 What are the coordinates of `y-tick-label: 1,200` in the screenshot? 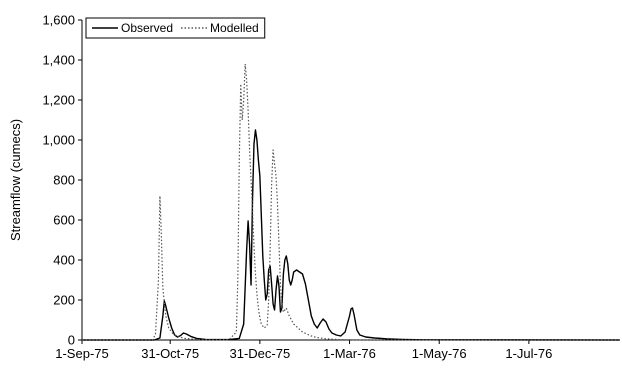 It's located at (58, 100).